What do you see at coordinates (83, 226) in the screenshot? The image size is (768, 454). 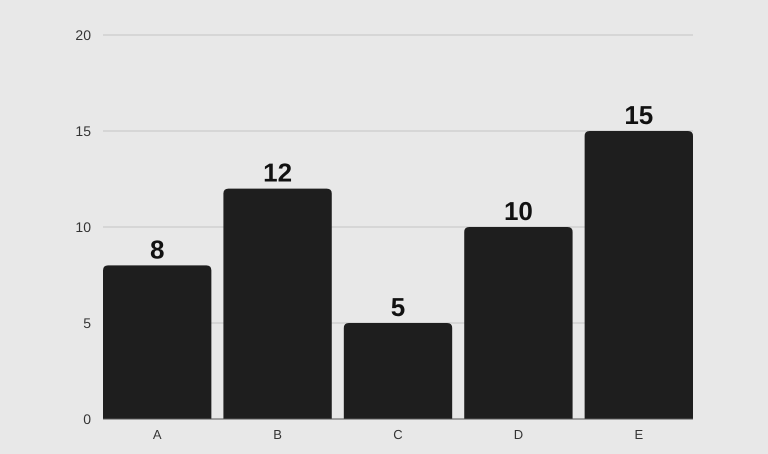 I see `y-tick-label: 10` at bounding box center [83, 226].